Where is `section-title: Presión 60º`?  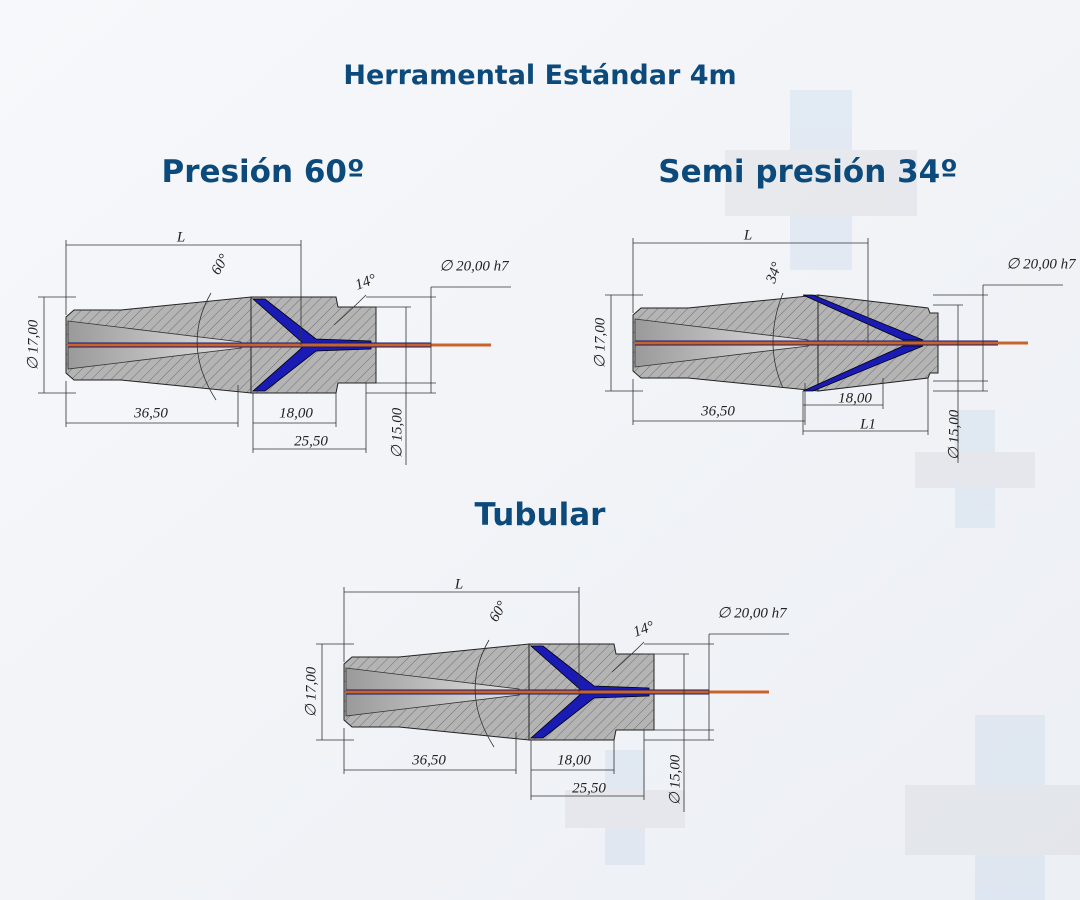
section-title: Presión 60º is located at coordinates (263, 172).